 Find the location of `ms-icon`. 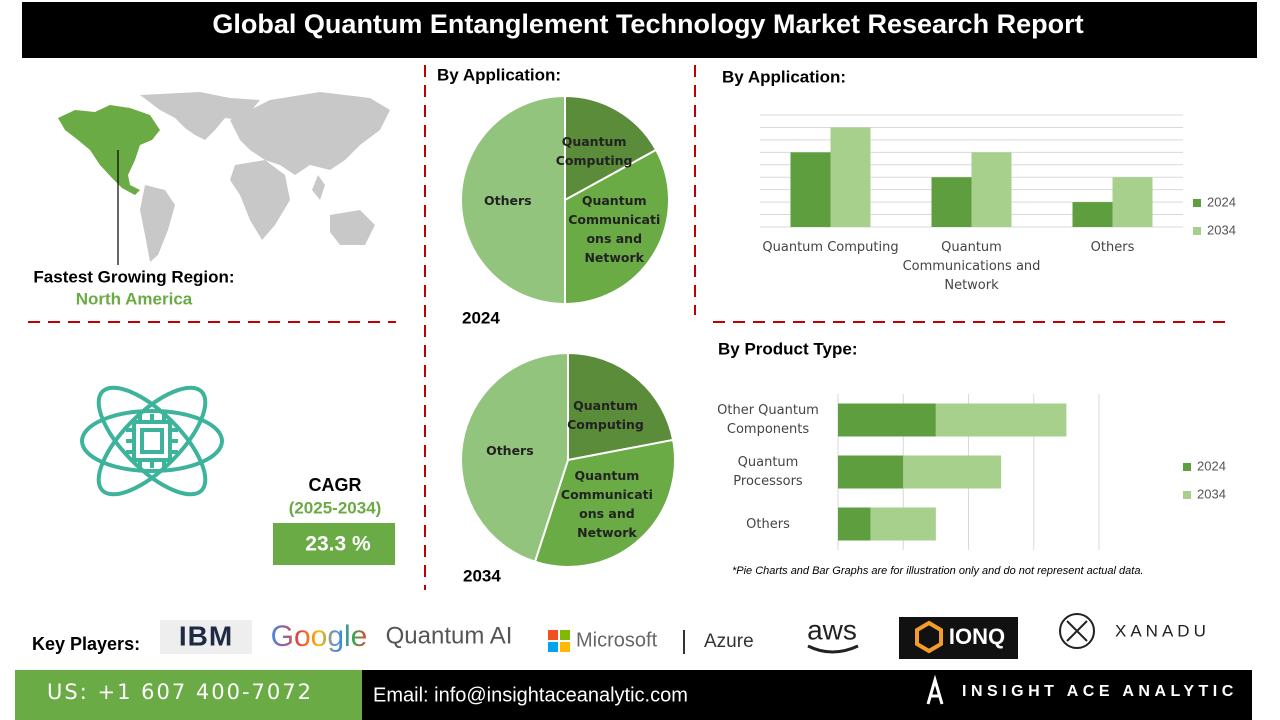

ms-icon is located at coordinates (559, 641).